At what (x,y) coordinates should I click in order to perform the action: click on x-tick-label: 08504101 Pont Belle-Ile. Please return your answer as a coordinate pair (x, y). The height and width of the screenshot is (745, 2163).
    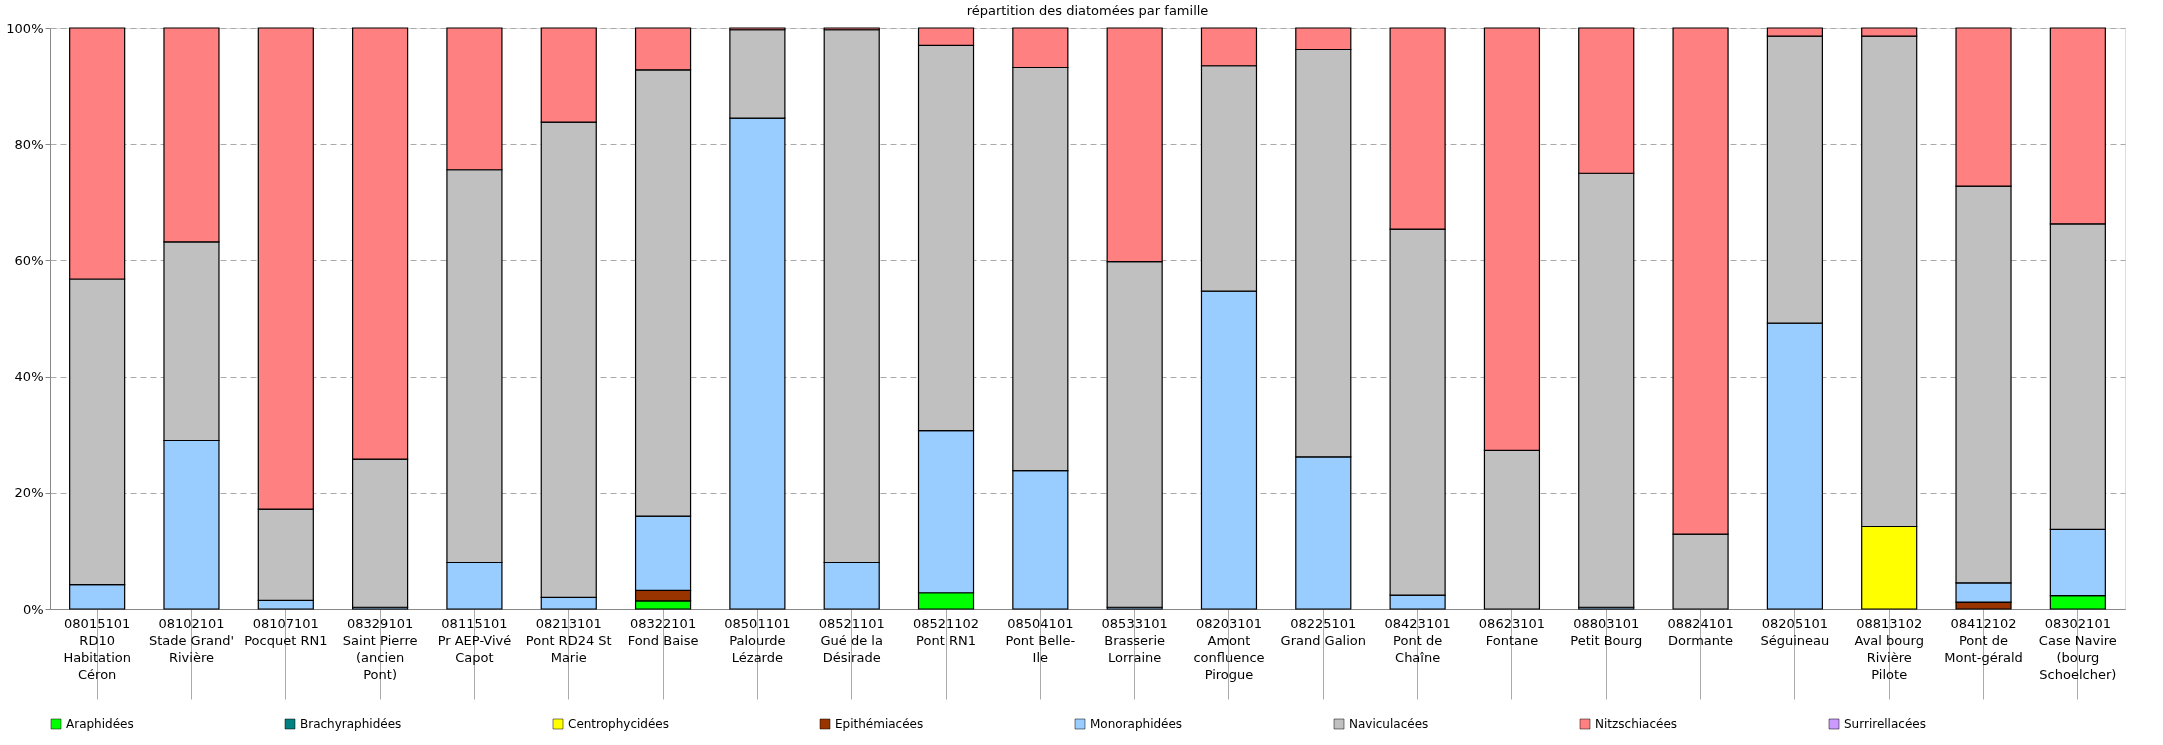
    Looking at the image, I should click on (1040, 640).